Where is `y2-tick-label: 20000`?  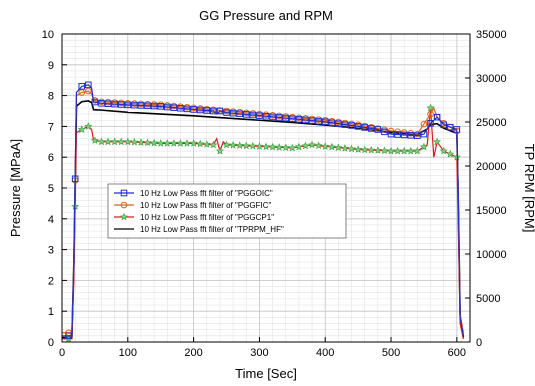
y2-tick-label: 20000 is located at coordinates (491, 167).